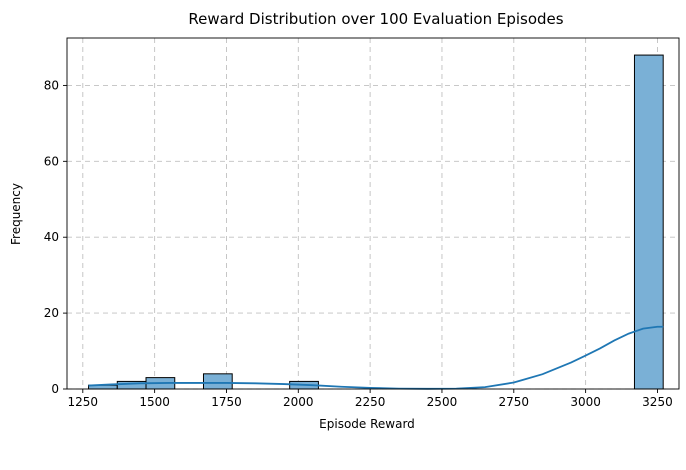 Image resolution: width=686 pixels, height=470 pixels. What do you see at coordinates (657, 402) in the screenshot?
I see `x-tick-label: 3250` at bounding box center [657, 402].